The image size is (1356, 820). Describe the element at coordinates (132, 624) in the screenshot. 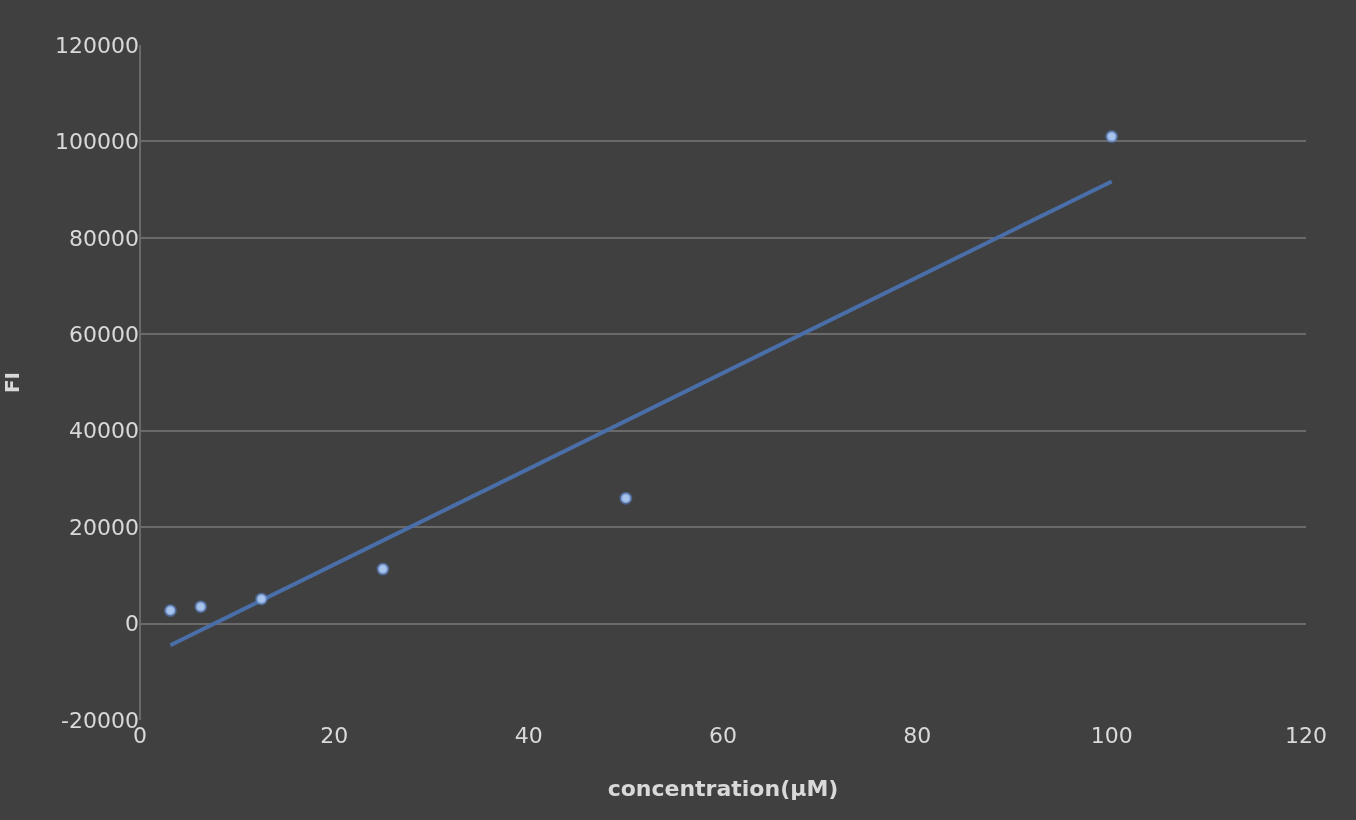

I see `y-tick-label: 0` at that location.